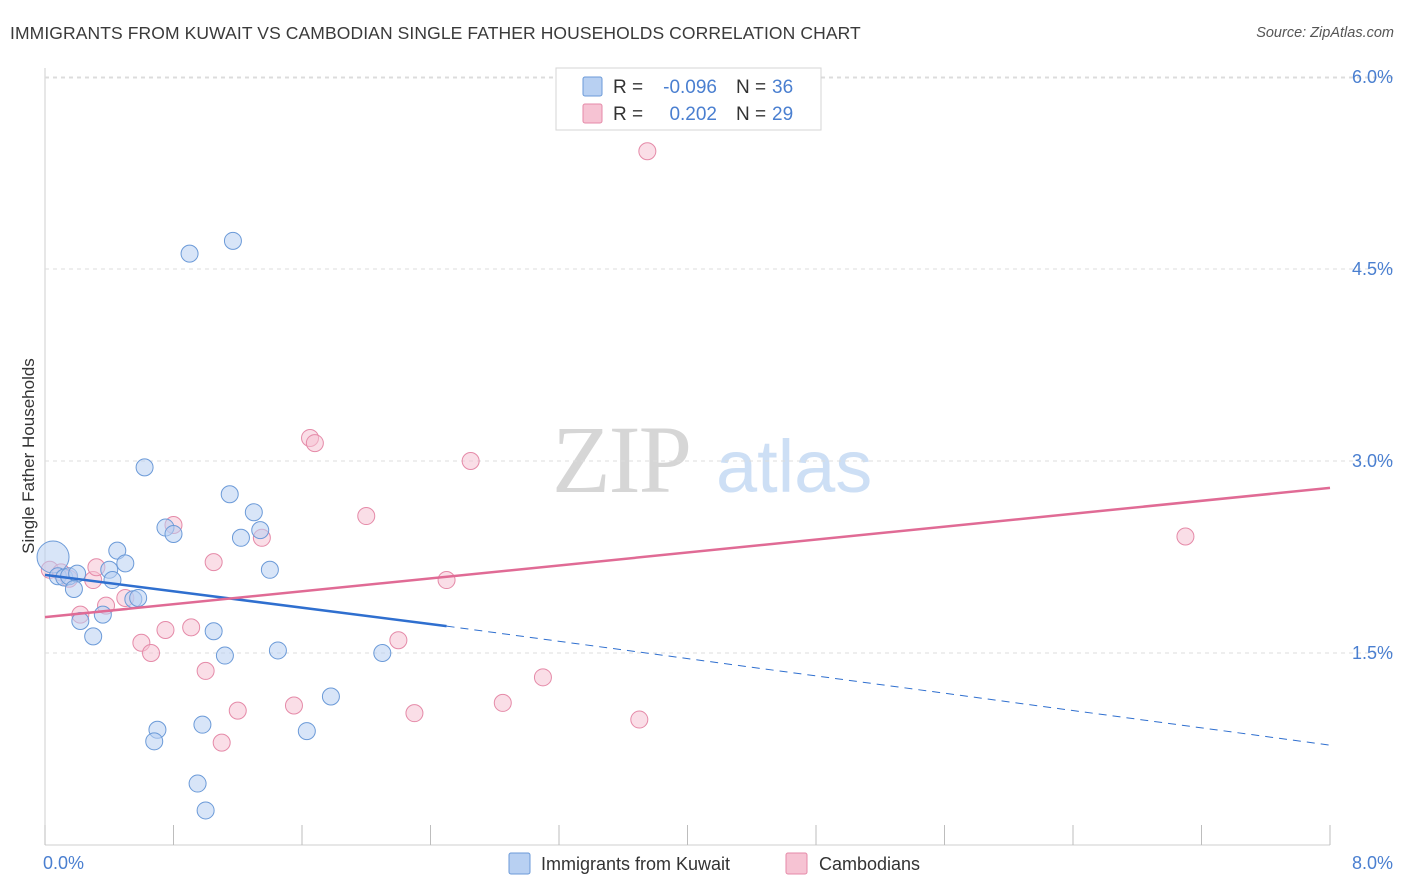  Describe the element at coordinates (751, 87) in the screenshot. I see `legend-n-label-kuwait: N =` at that location.